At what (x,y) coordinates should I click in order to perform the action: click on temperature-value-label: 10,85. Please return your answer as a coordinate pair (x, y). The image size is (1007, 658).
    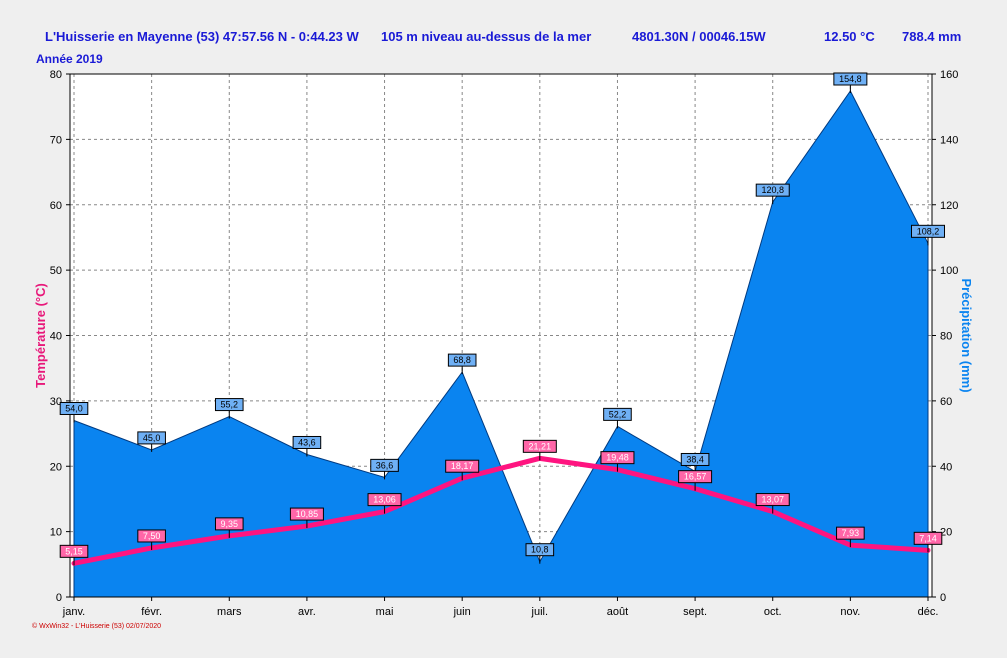
    Looking at the image, I should click on (306, 518).